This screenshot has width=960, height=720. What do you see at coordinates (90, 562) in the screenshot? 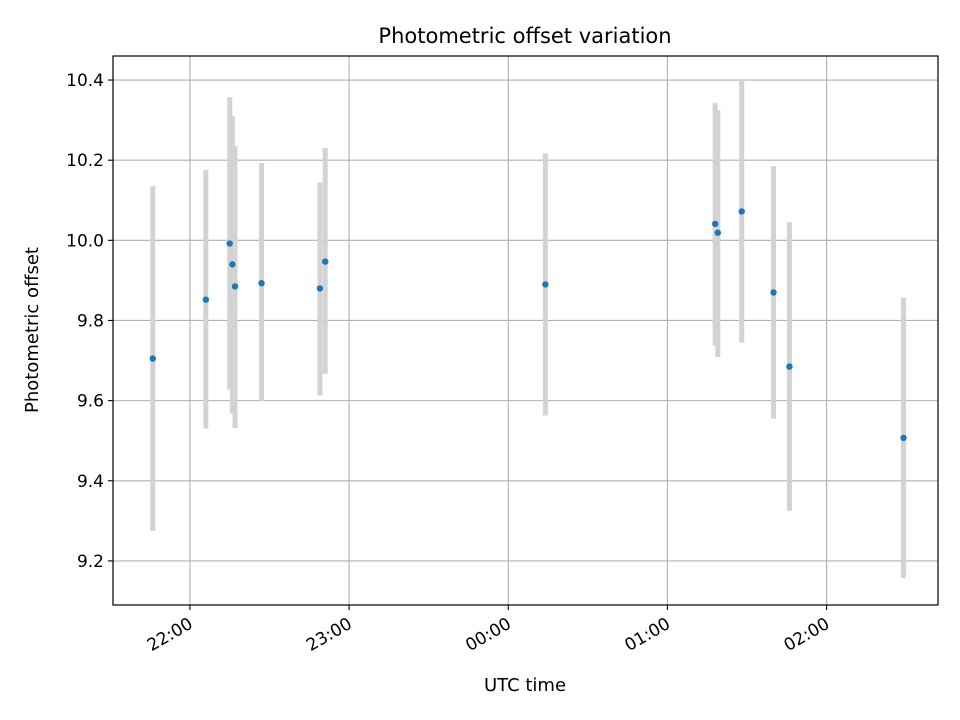
I see `y-tick-label: 9.2` at bounding box center [90, 562].